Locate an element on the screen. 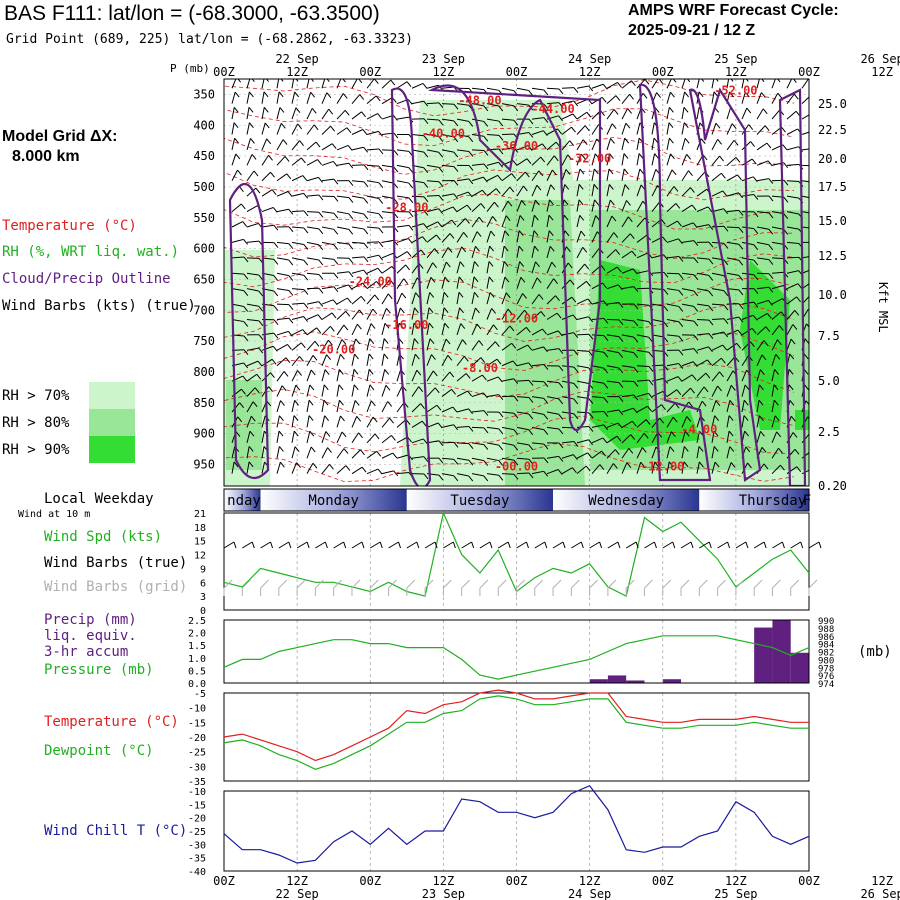 This screenshot has height=900, width=900. temp-tick-label: -25 is located at coordinates (197, 753).